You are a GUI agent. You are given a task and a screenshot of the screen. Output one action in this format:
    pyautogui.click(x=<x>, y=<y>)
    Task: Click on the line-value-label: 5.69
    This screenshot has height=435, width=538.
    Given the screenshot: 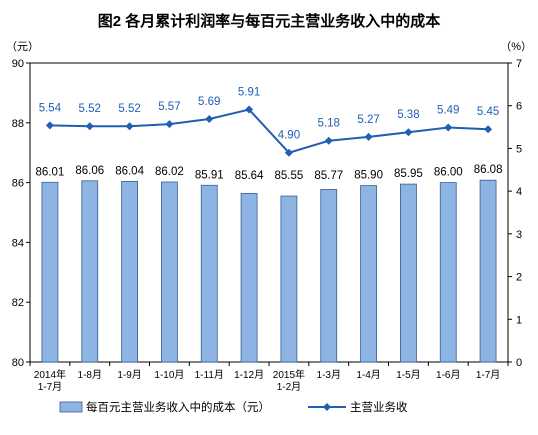 What is the action you would take?
    pyautogui.click(x=209, y=102)
    